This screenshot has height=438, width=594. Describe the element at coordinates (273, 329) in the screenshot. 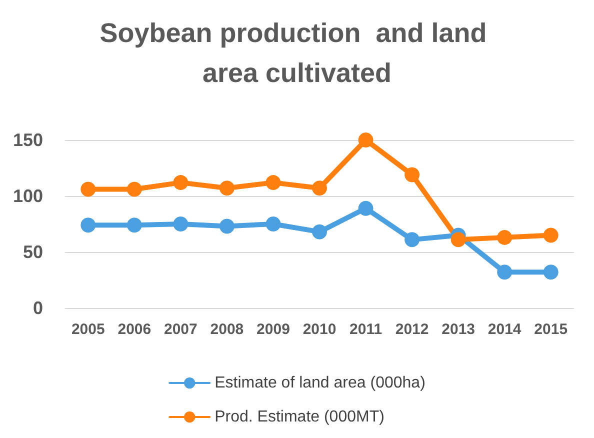

I see `x-tick-label: 2009` at that location.